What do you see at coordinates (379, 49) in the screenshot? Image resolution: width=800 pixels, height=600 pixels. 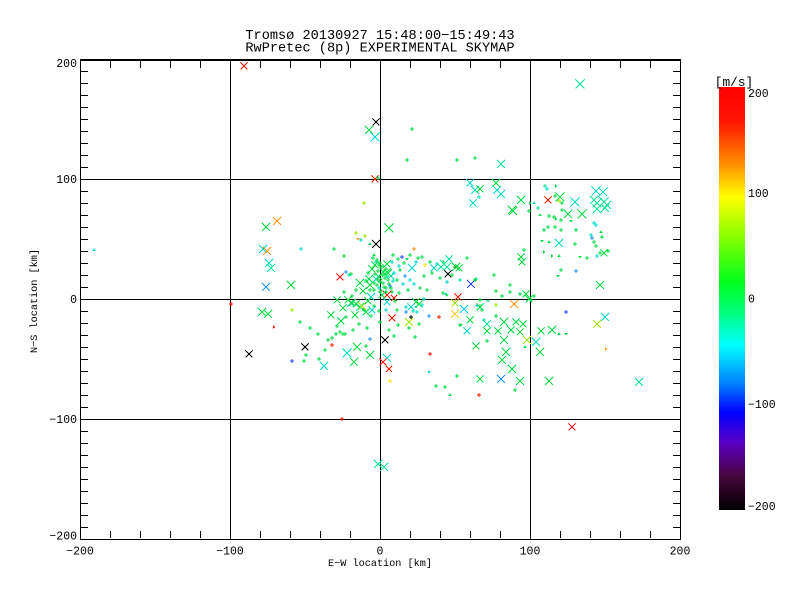 I see `svg-text:RwPretec (8p) EXPERIMENTAL SKY: RwPretec (8p) EXPERIMENTAL SKYMAP` at bounding box center [379, 49].